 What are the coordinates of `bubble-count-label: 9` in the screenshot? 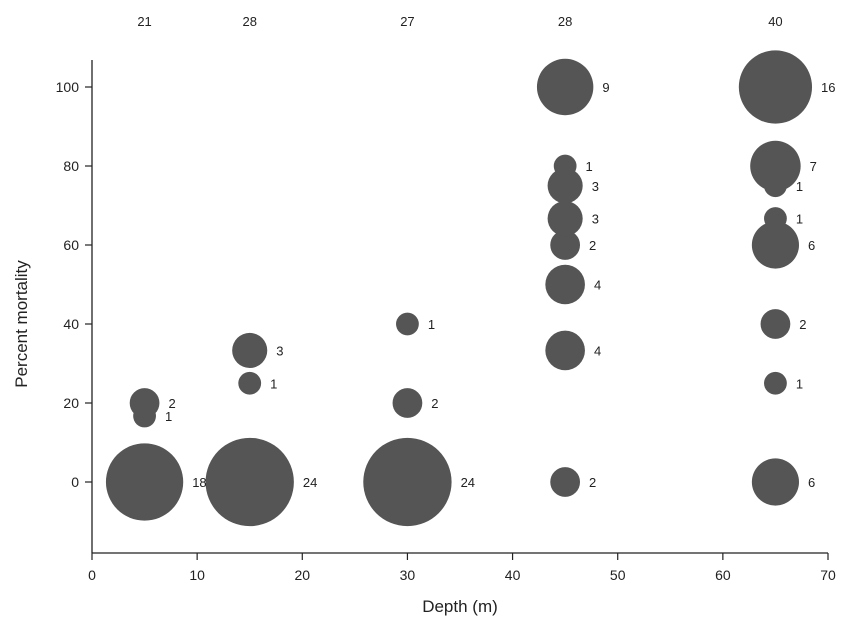 It's located at (605, 87).